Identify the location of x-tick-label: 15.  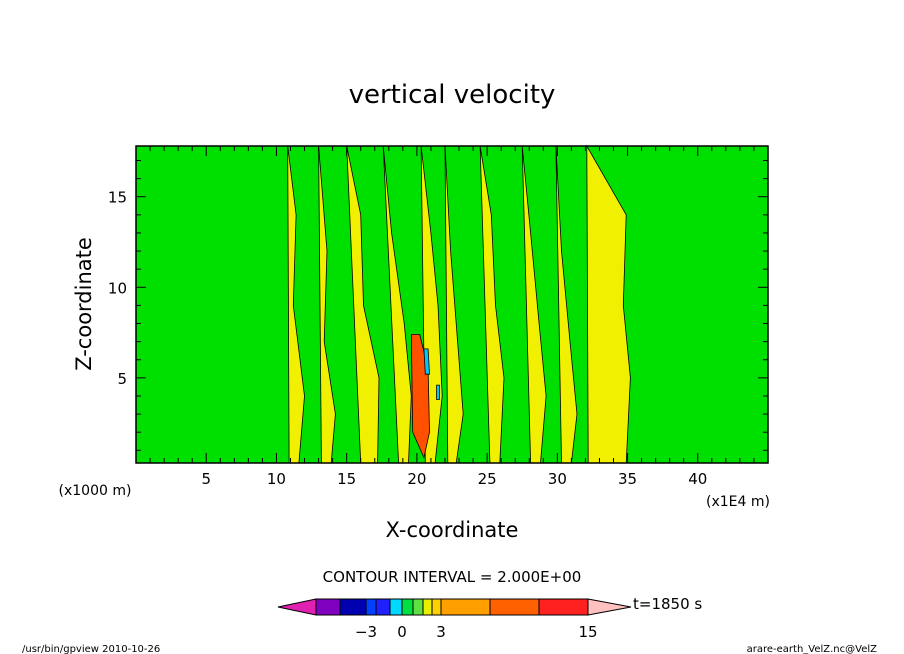
(346, 479).